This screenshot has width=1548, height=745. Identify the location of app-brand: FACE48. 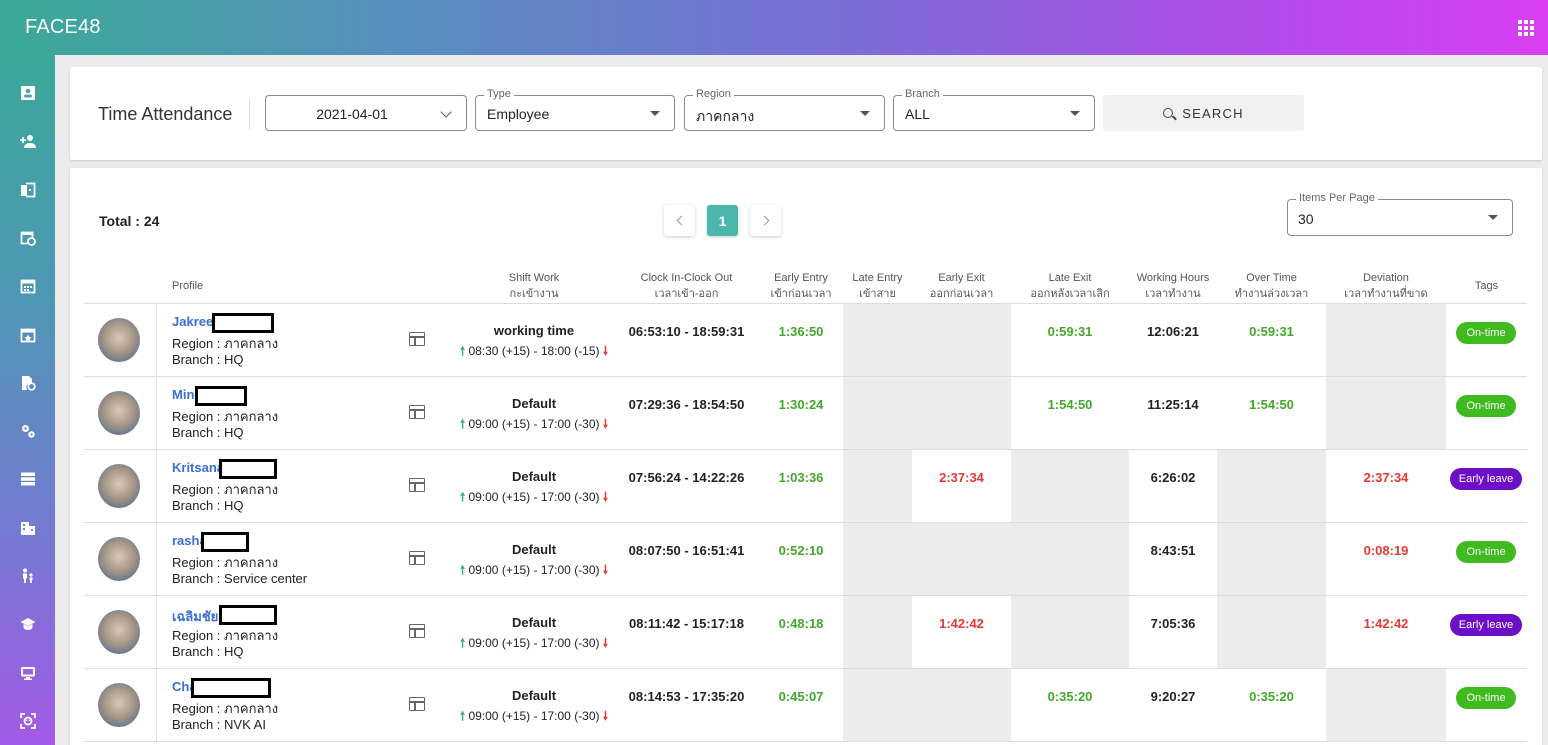
(63, 27).